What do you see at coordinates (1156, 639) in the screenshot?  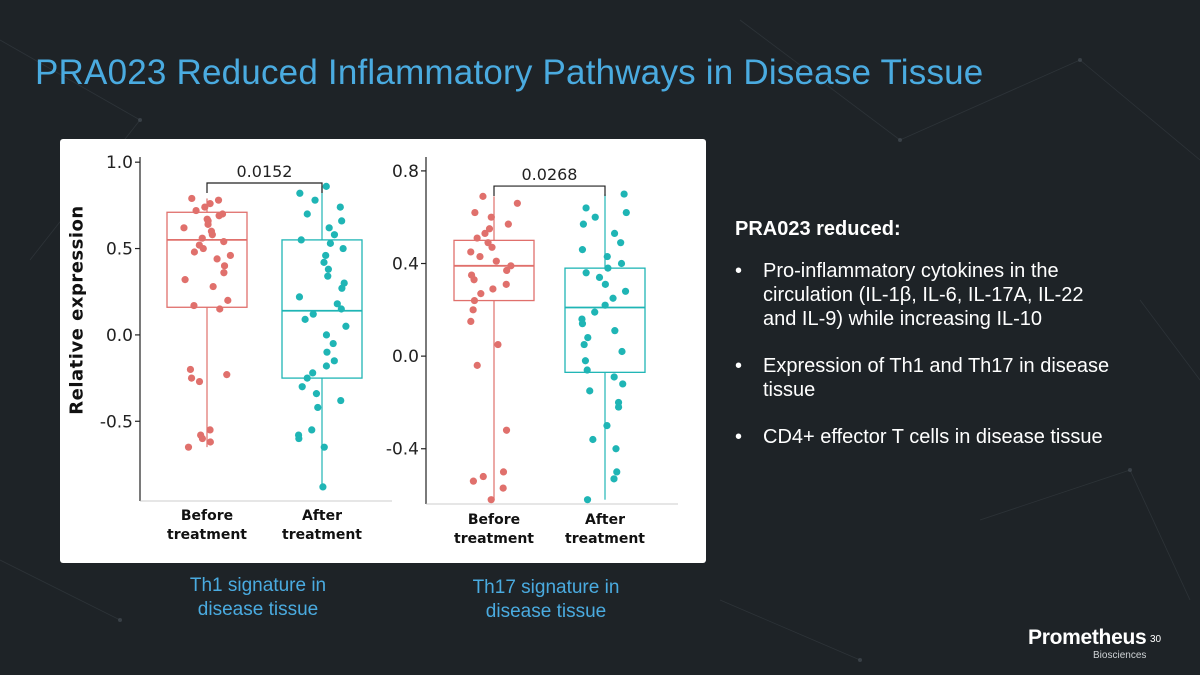 I see `page-number: 30` at bounding box center [1156, 639].